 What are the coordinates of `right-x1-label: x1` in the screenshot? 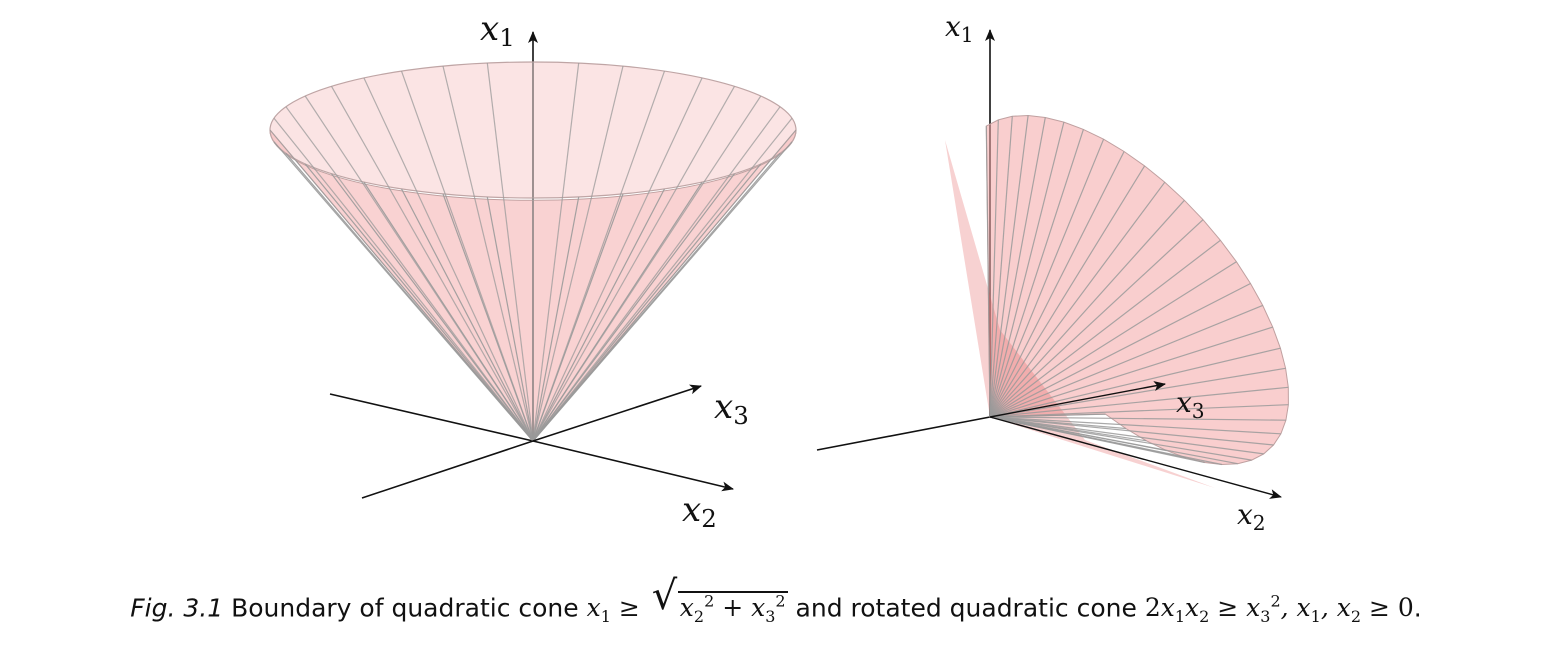 It's located at (959, 28).